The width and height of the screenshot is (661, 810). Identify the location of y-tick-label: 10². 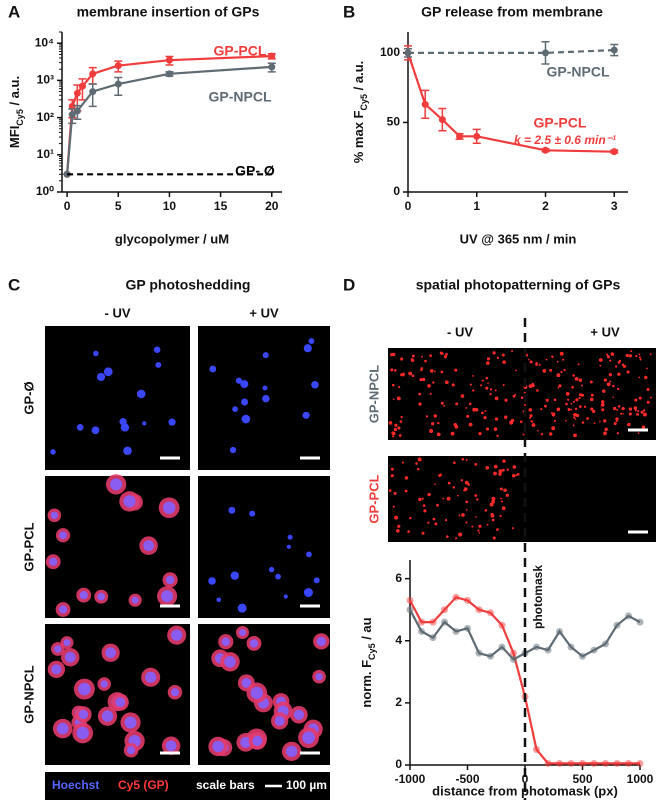
(45, 117).